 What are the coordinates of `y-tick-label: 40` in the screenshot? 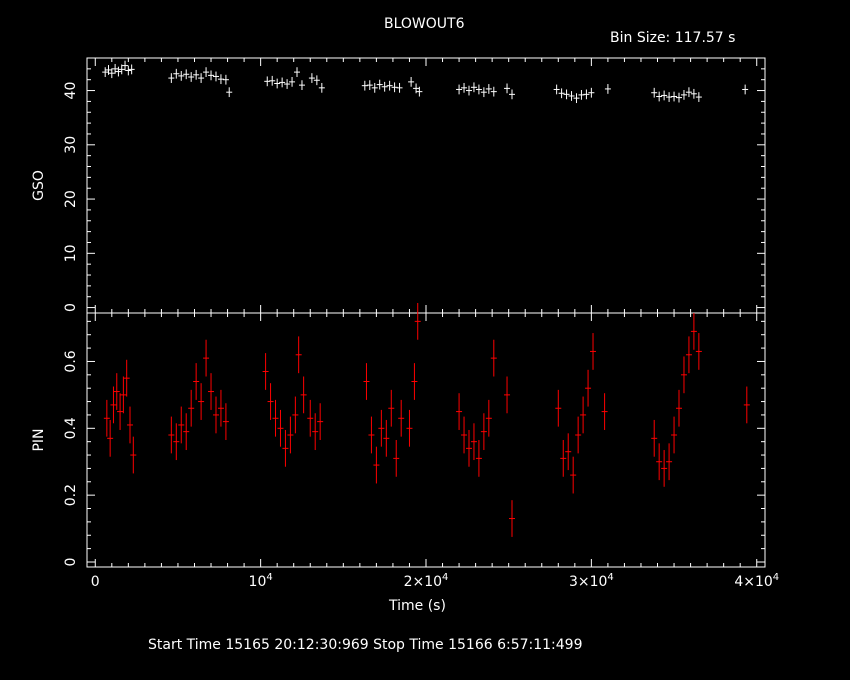 It's located at (71, 91).